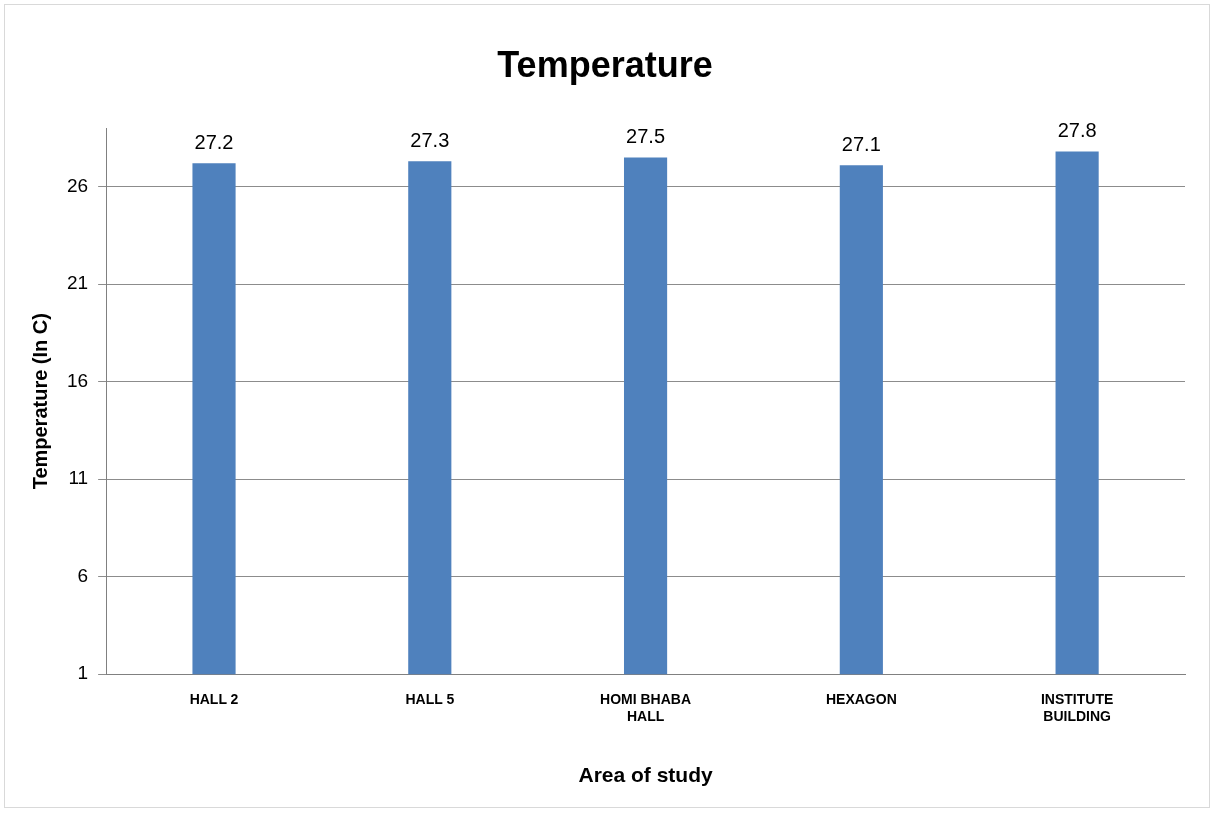 The width and height of the screenshot is (1216, 814). What do you see at coordinates (214, 699) in the screenshot?
I see `x-tick-label: HALL 2` at bounding box center [214, 699].